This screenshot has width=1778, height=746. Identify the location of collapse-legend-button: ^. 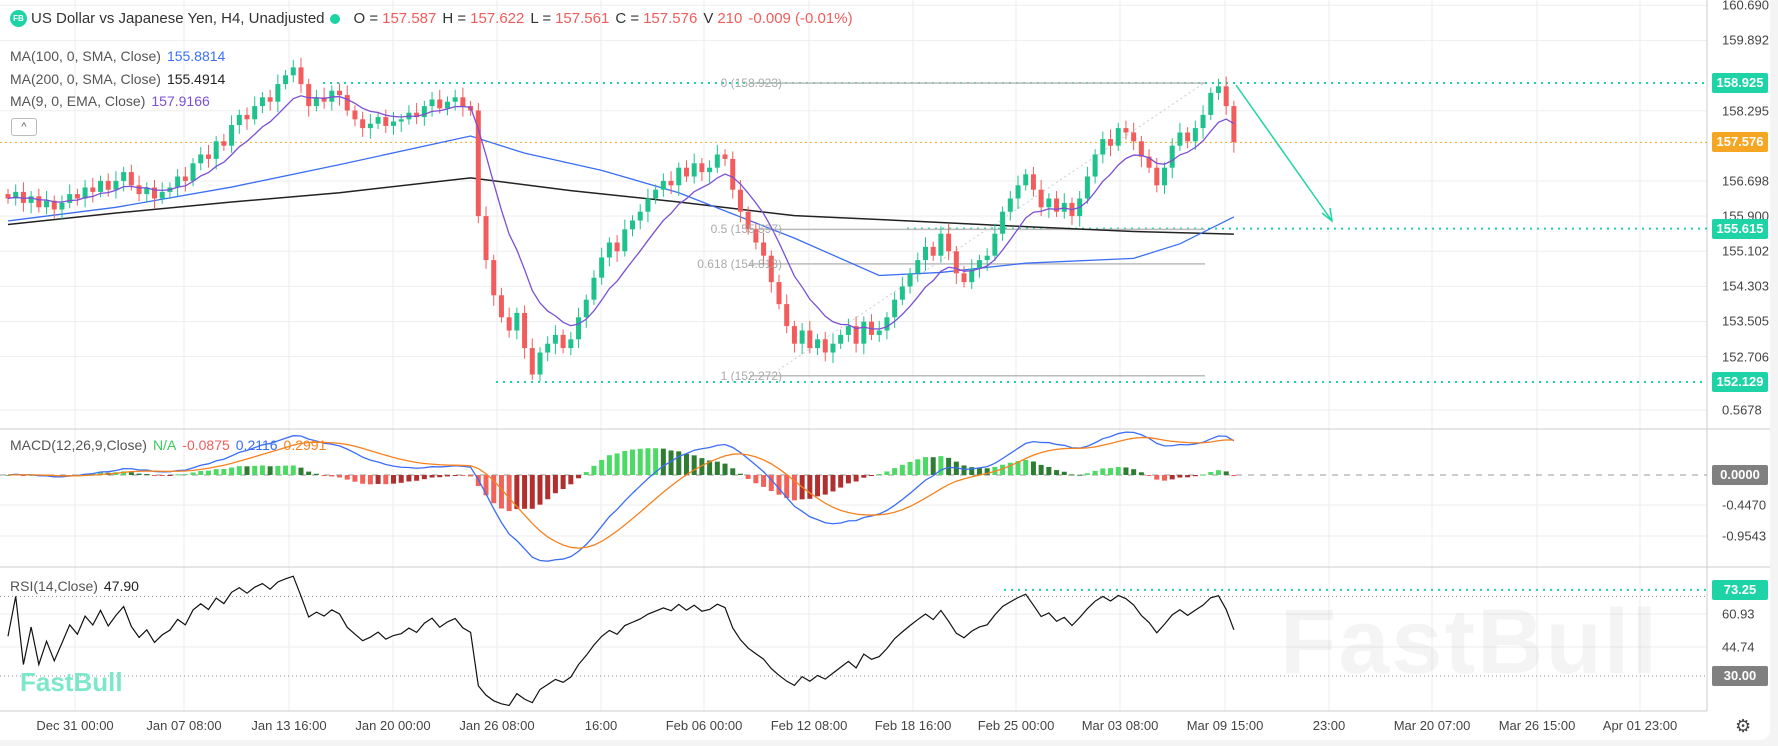
(24, 127).